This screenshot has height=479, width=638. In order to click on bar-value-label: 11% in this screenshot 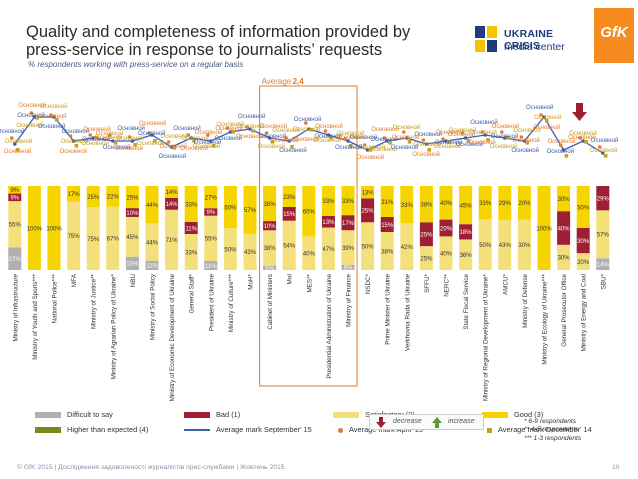, I will do `click(191, 229)`.